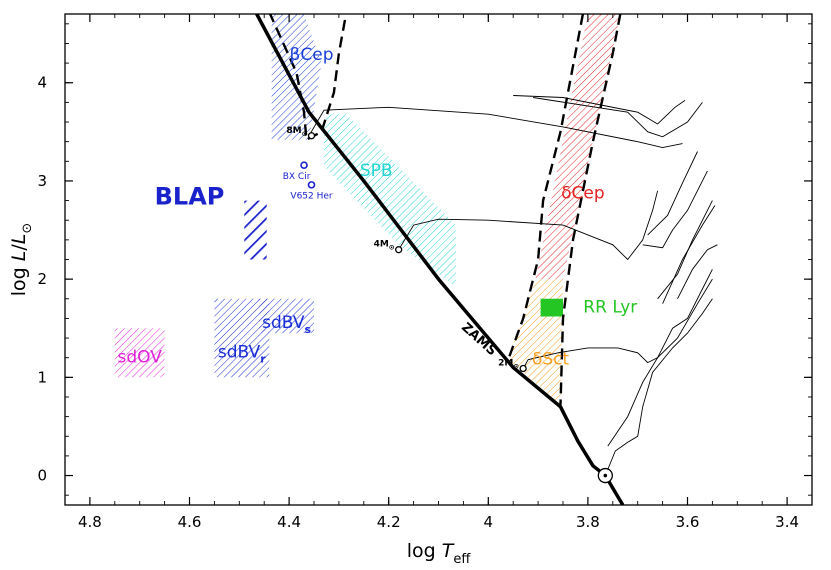 This screenshot has width=831, height=570. What do you see at coordinates (390, 200) in the screenshot?
I see `region-spb` at bounding box center [390, 200].